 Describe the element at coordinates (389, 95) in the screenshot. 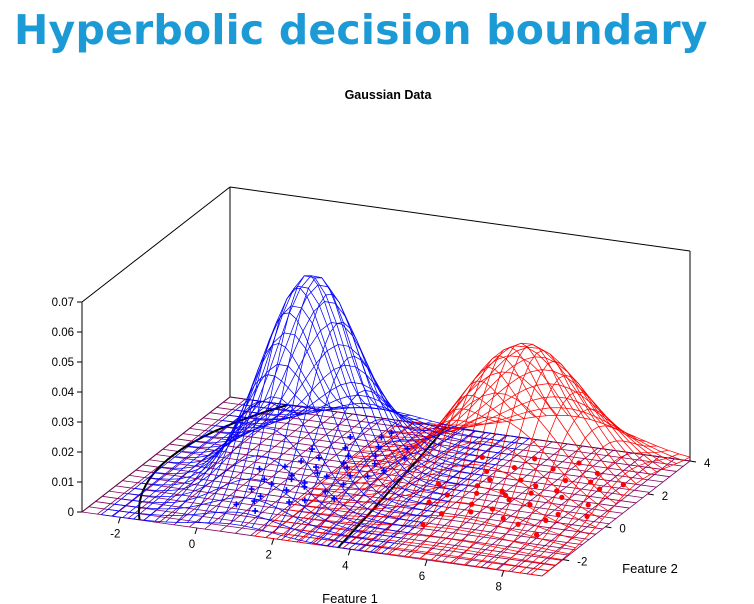

I see `chart-title: Gaussian Data` at that location.